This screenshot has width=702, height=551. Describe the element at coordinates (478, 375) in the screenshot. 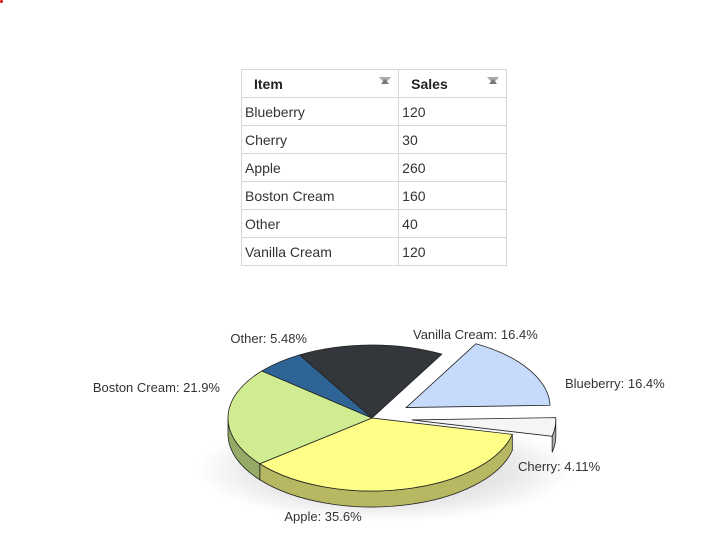

I see `pie-slice-blueberry` at that location.